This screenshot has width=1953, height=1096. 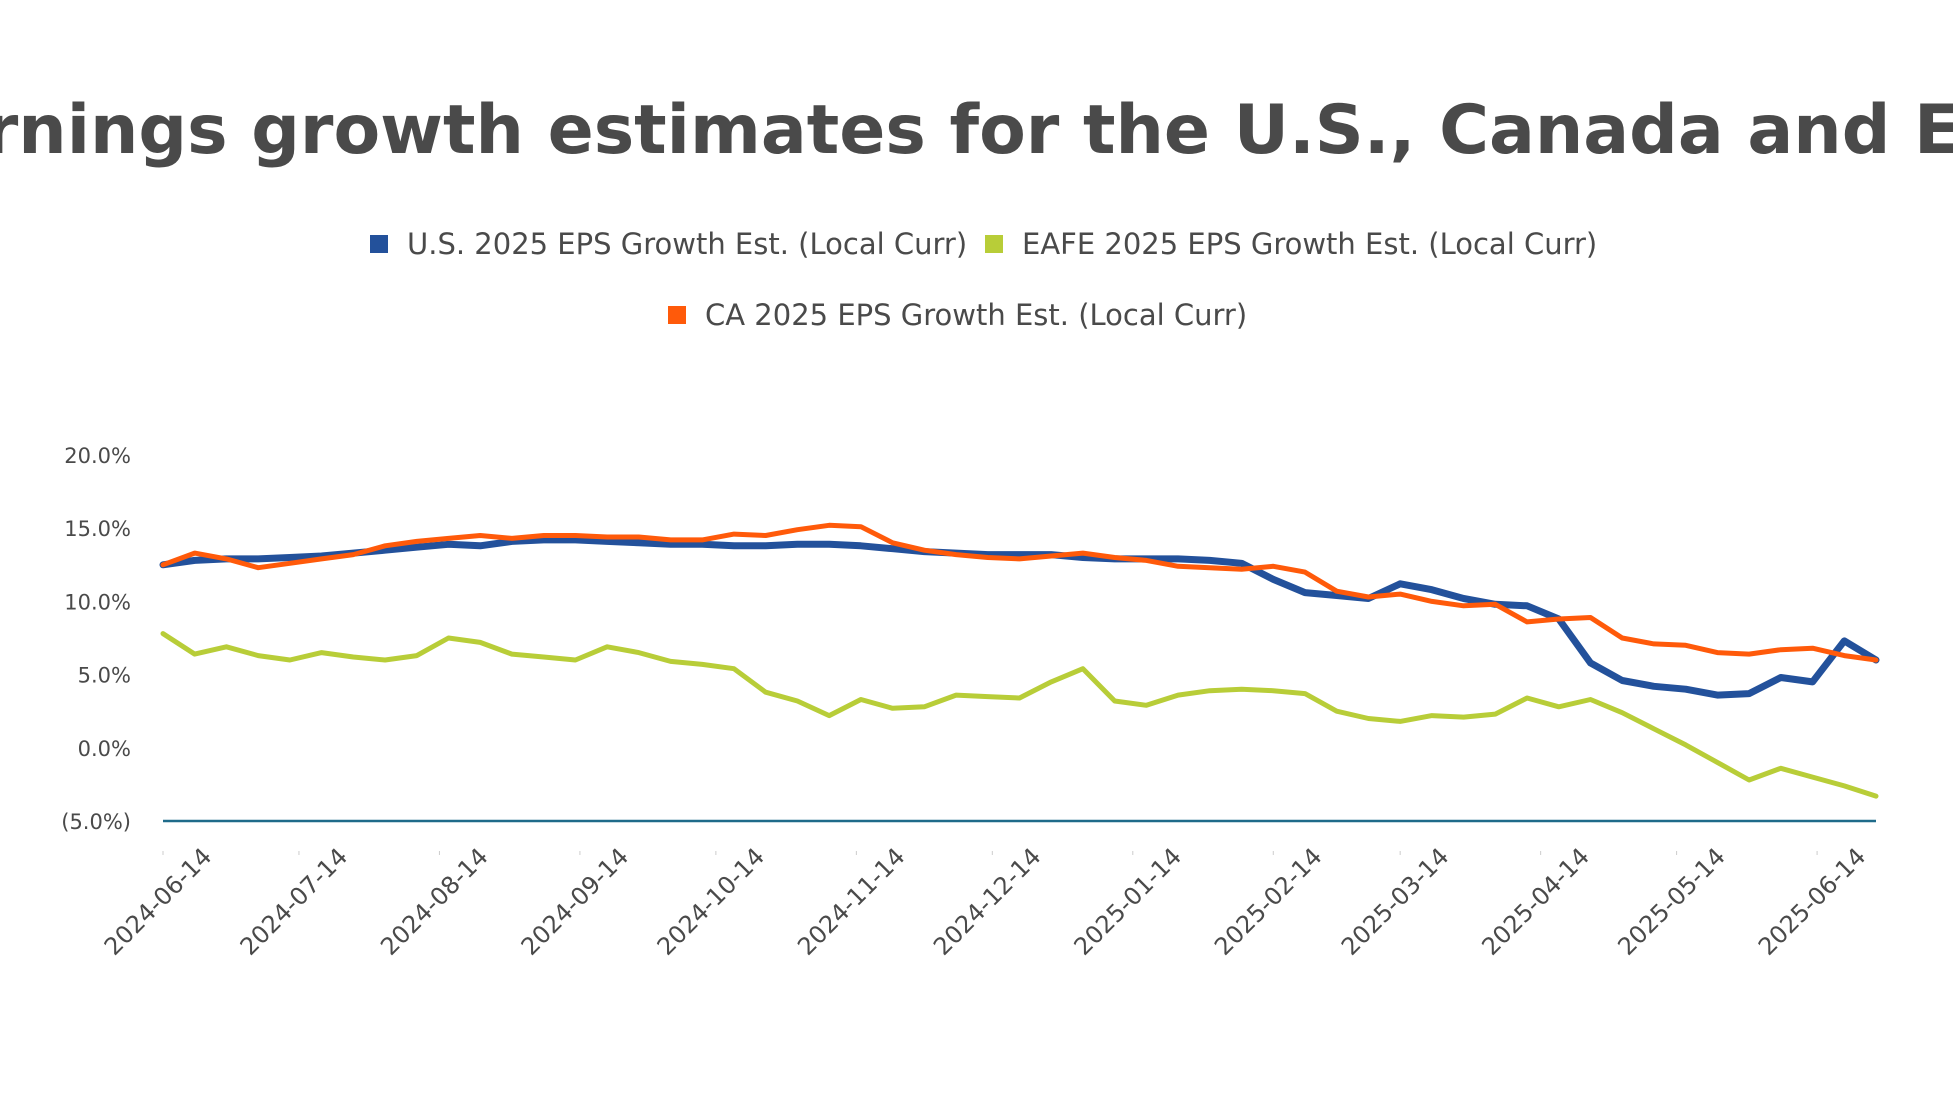 I want to click on x-tick-label: 2024-09-14, so click(x=575, y=901).